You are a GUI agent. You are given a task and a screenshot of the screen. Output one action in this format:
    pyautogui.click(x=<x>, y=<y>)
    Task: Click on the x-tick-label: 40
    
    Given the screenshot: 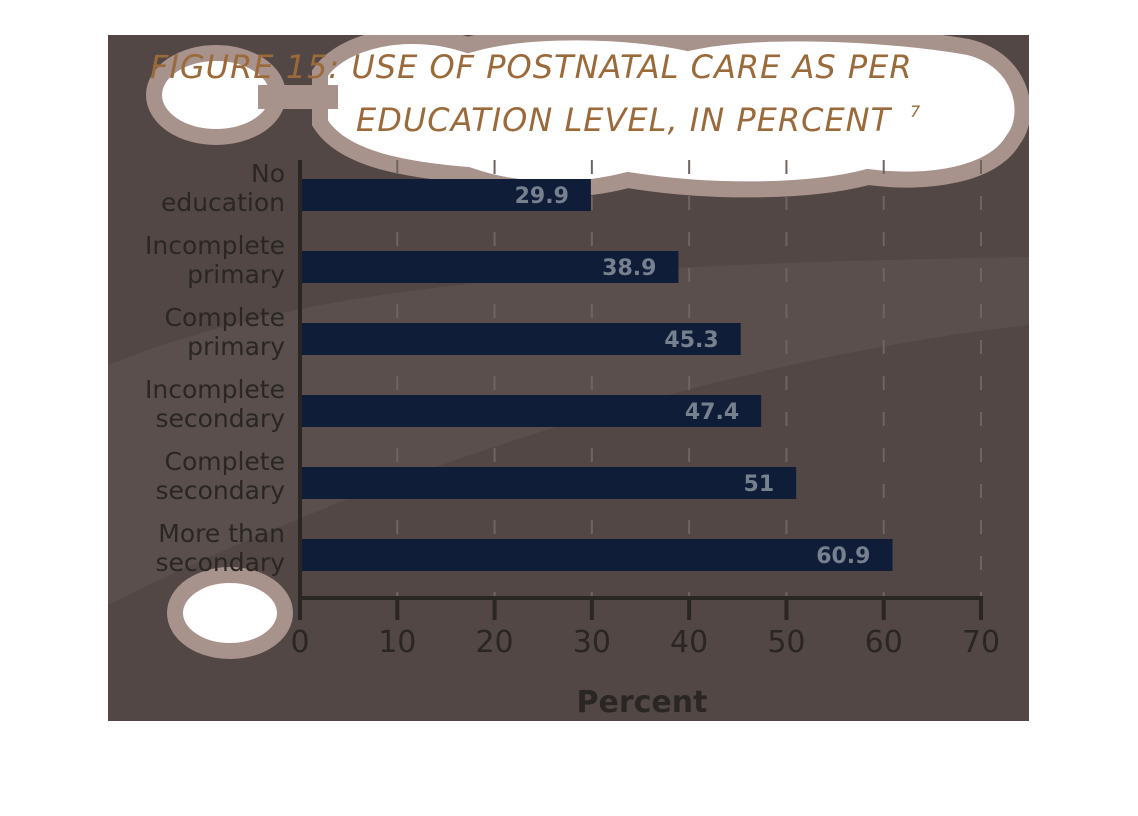 What is the action you would take?
    pyautogui.click(x=689, y=642)
    